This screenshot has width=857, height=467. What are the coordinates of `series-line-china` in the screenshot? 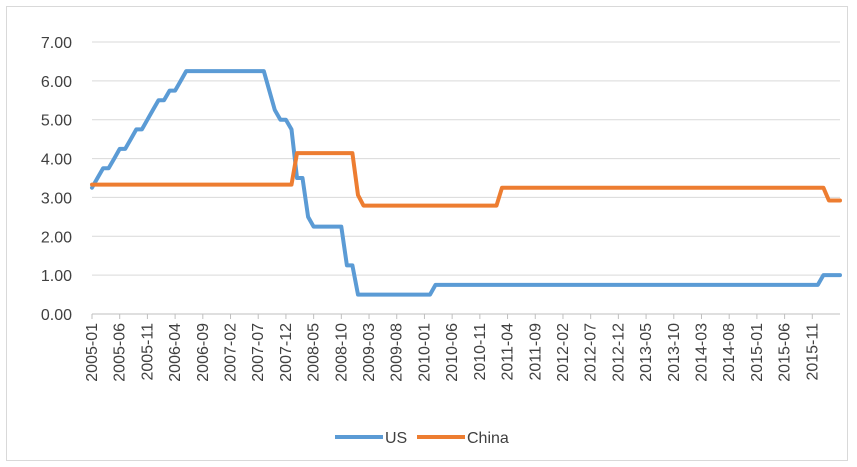 It's located at (466, 179).